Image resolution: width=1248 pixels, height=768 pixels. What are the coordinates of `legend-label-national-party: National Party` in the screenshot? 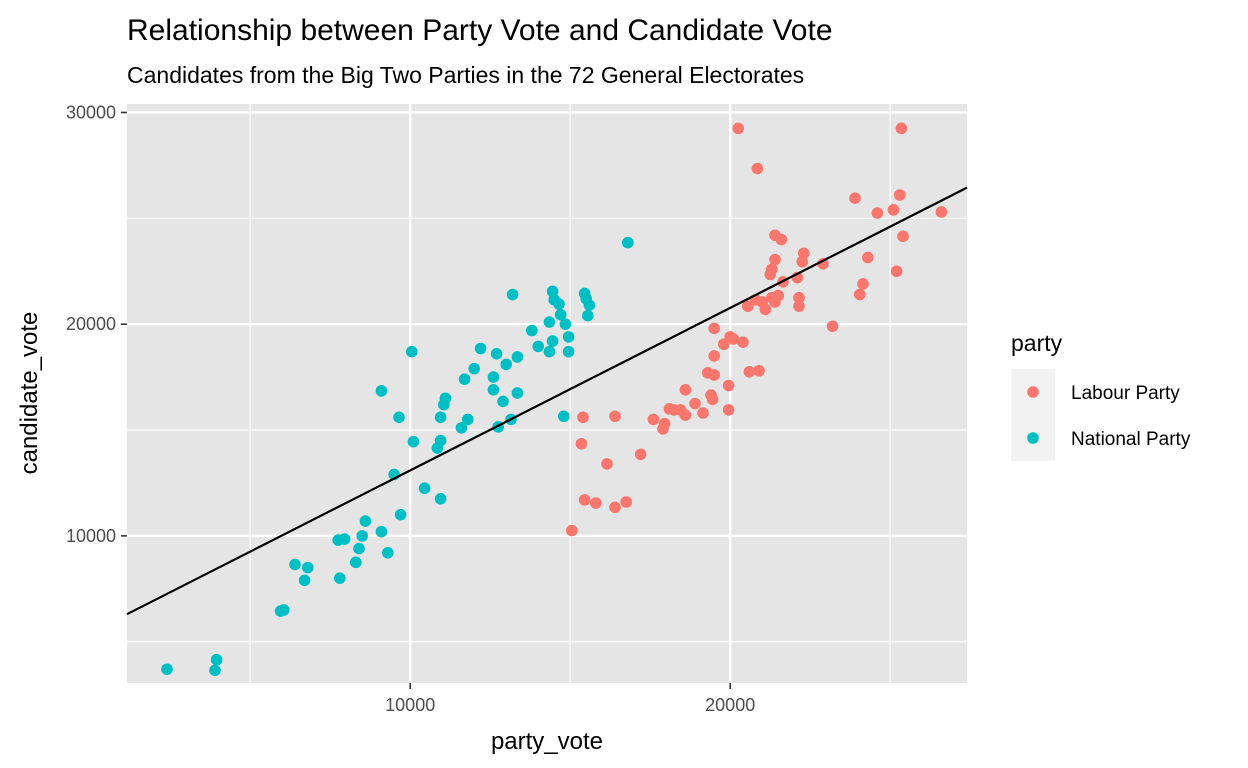 It's located at (1131, 439).